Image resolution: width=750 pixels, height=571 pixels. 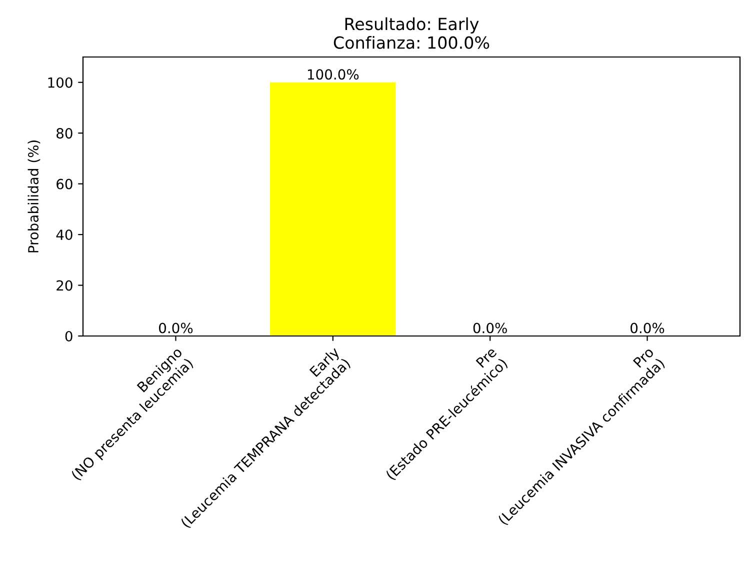 I want to click on y-tick-label: 40, so click(x=64, y=235).